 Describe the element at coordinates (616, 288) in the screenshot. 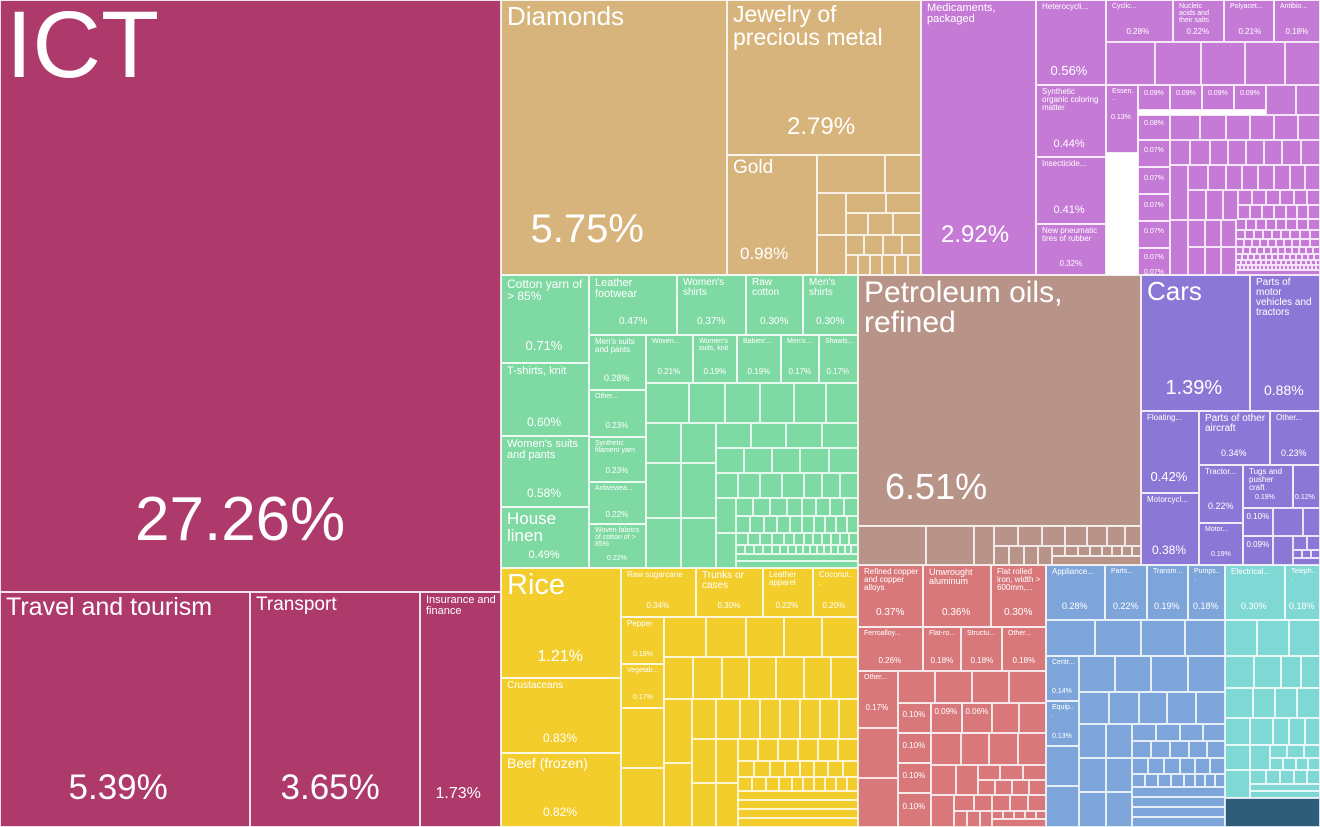

I see `treemap-cell-label: Leather footwear` at that location.